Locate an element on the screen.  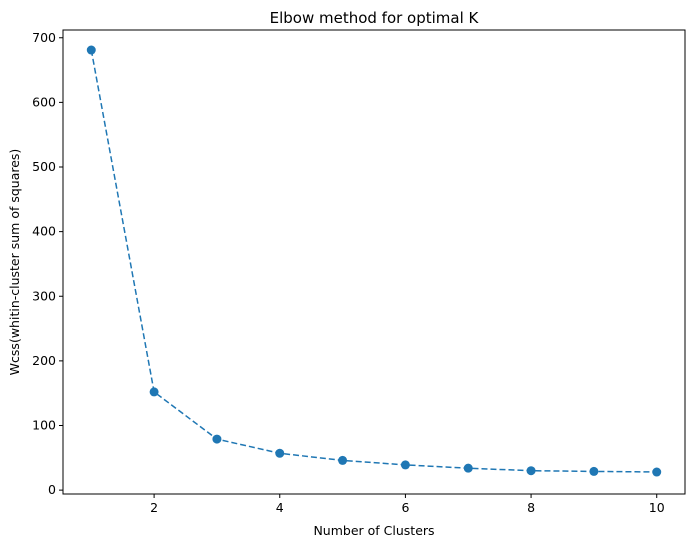
y-tick-label: 100 is located at coordinates (44, 424).